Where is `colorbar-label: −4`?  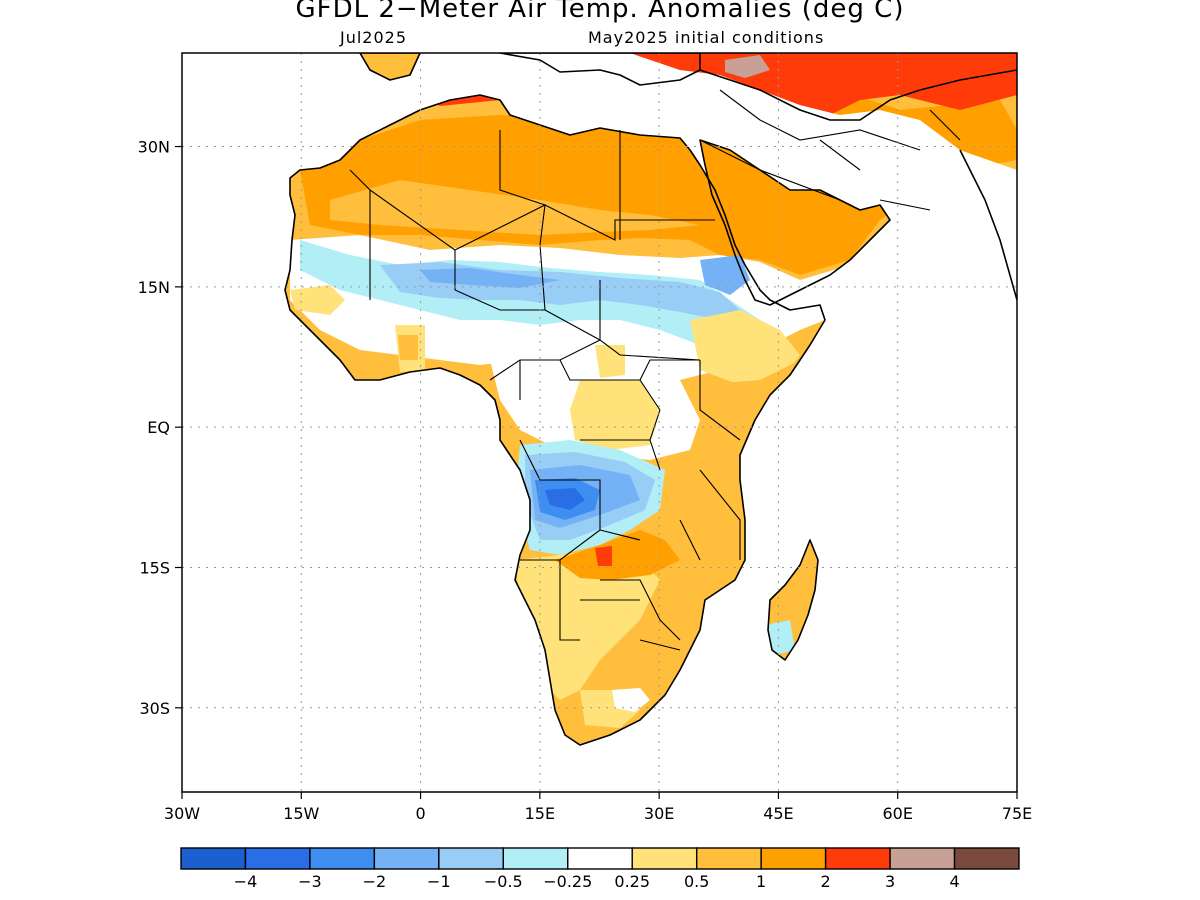
colorbar-label: −4 is located at coordinates (246, 881).